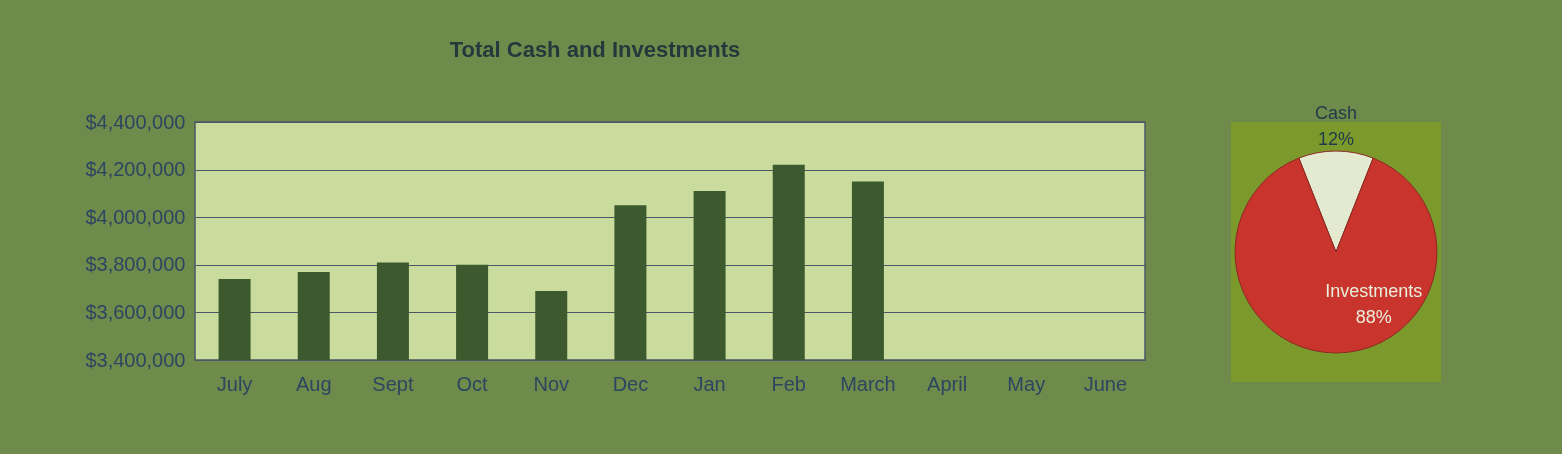  I want to click on x-tick-label: Nov, so click(551, 383).